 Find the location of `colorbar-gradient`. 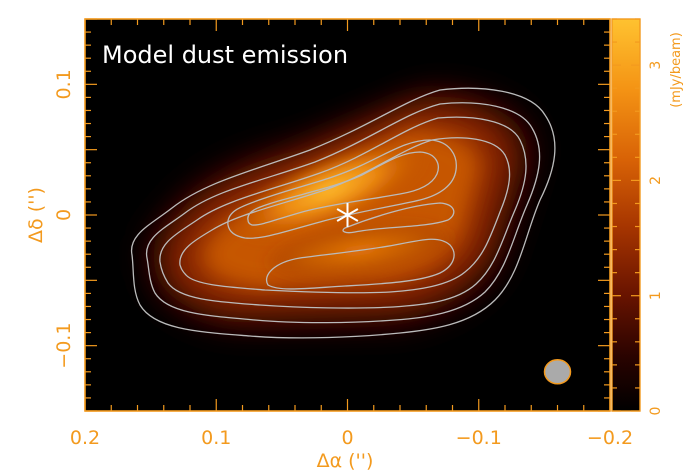

colorbar-gradient is located at coordinates (626, 215).